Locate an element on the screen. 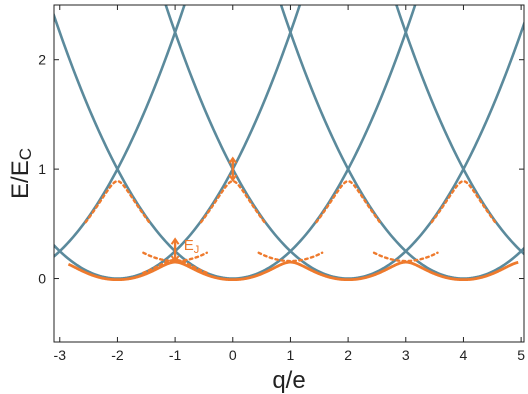 This screenshot has width=528, height=394. ej-annotation-main: E is located at coordinates (189, 245).